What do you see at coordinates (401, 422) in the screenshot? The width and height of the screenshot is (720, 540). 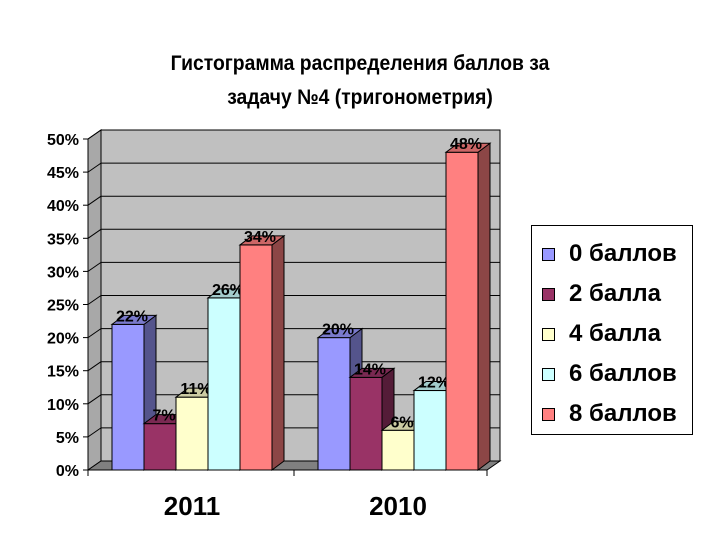 I see `data-label: 6%` at bounding box center [401, 422].